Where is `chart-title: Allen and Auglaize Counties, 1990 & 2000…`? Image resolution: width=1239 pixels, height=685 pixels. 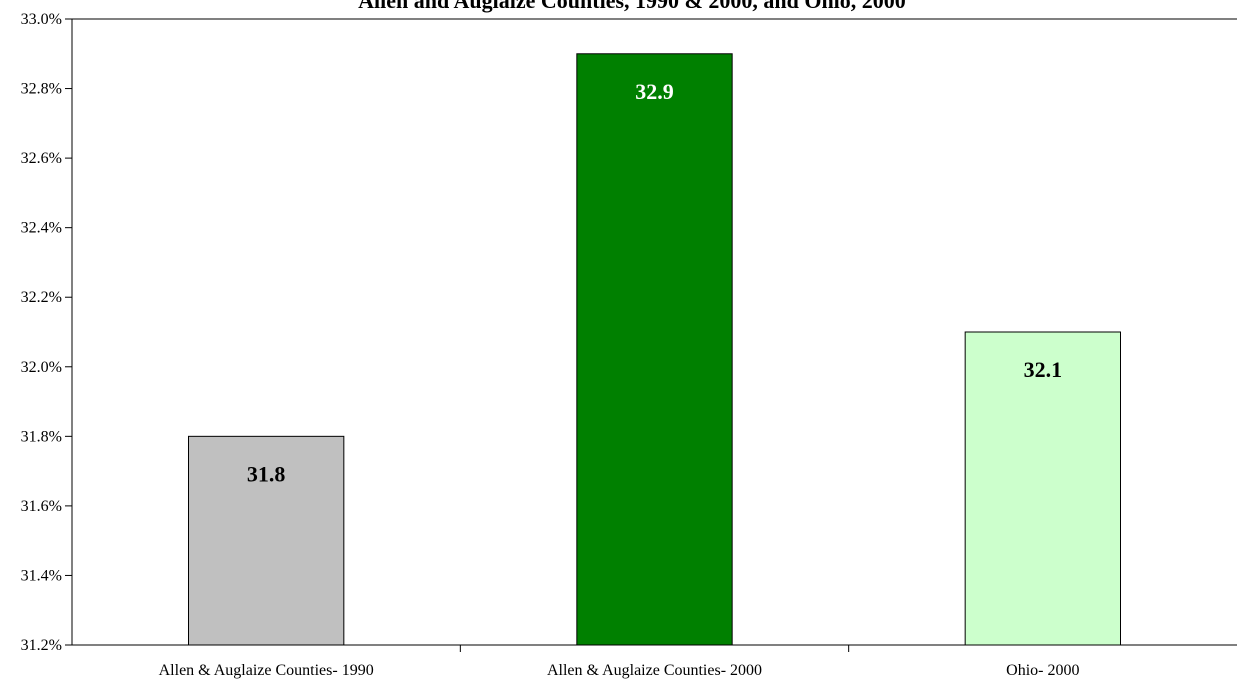 chart-title: Allen and Auglaize Counties, 1990 & 2000… is located at coordinates (632, 6).